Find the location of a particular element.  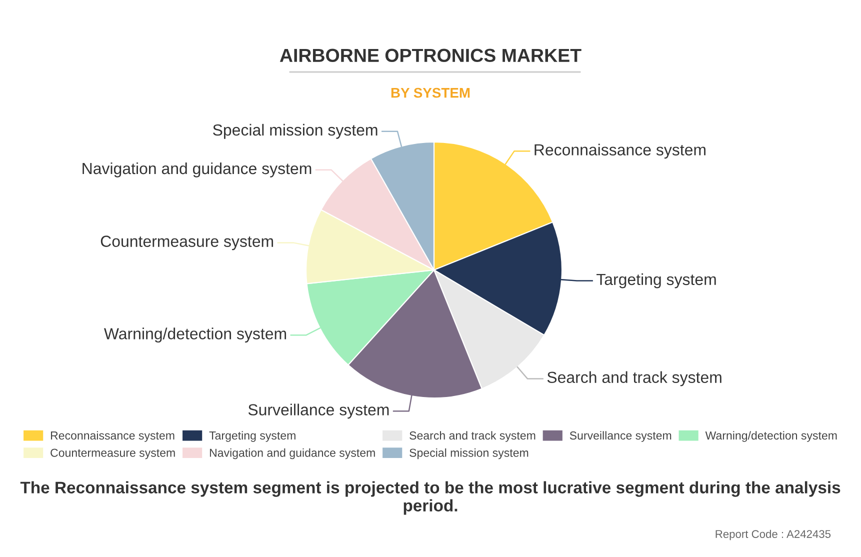

text: Report Code : A242435 is located at coordinates (773, 535).